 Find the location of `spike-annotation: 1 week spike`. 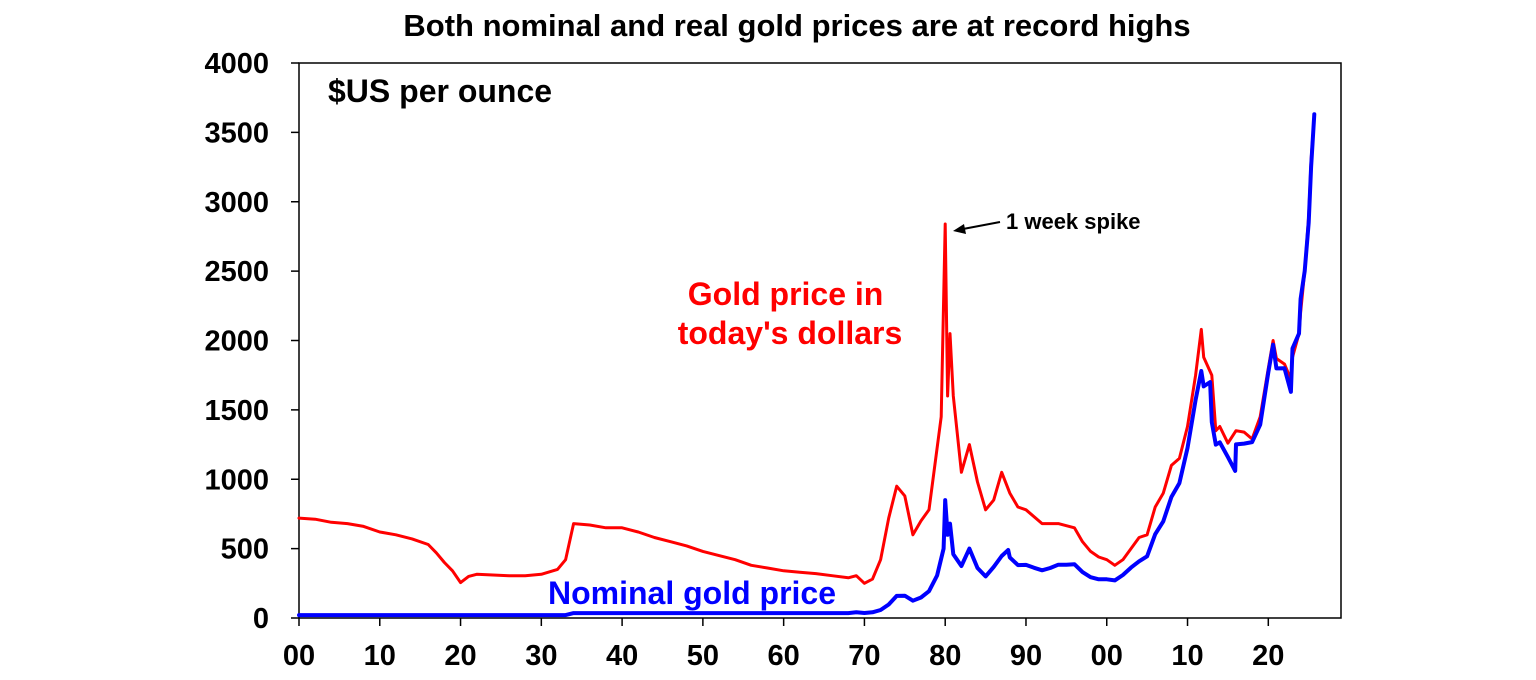

spike-annotation: 1 week spike is located at coordinates (1047, 221).